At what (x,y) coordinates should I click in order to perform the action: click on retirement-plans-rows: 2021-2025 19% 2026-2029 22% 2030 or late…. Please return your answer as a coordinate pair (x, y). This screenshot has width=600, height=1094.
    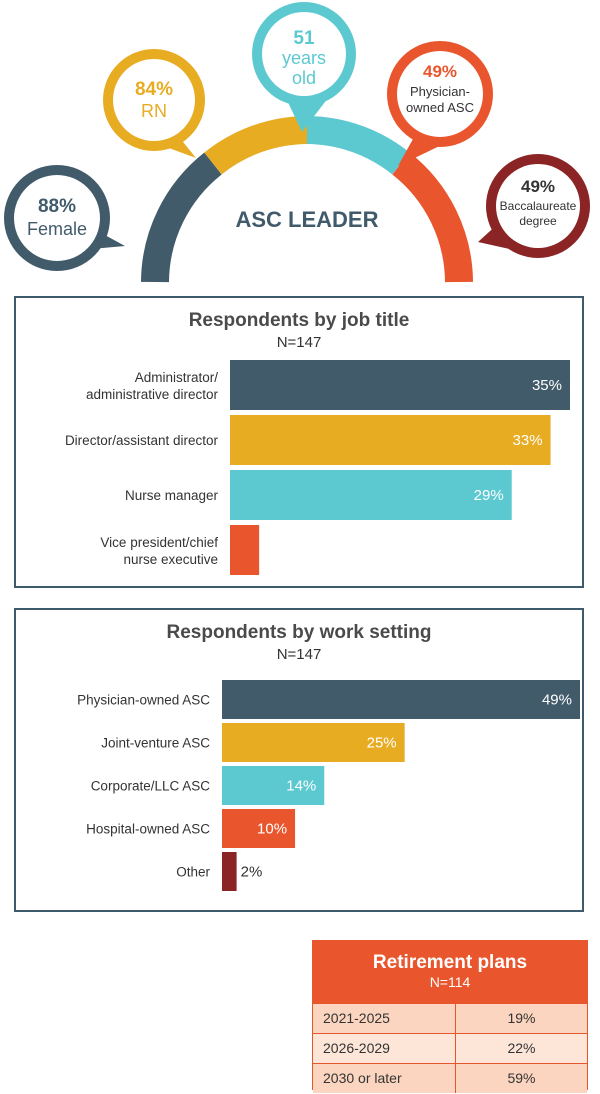
    Looking at the image, I should click on (450, 1048).